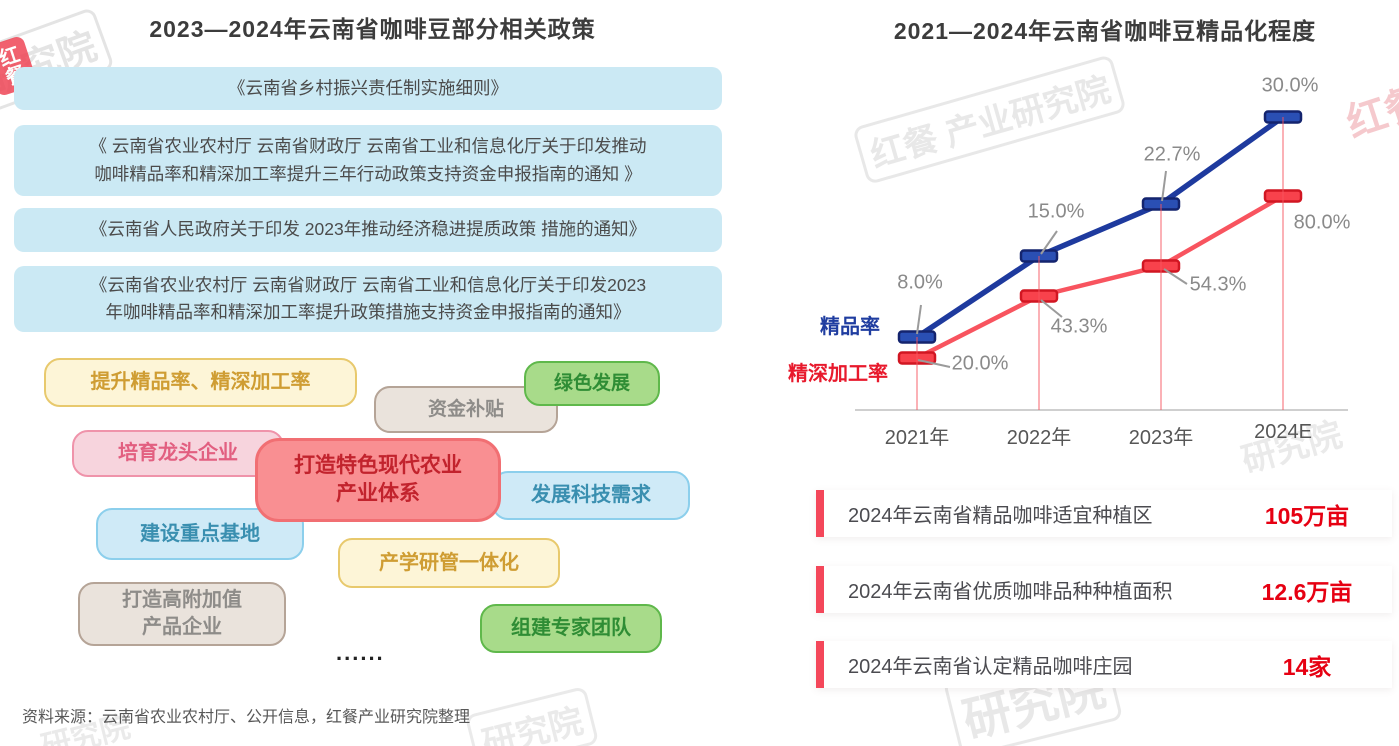 This screenshot has height=746, width=1399. What do you see at coordinates (1056, 211) in the screenshot?
I see `data-label-premium-2022: 15.0%` at bounding box center [1056, 211].